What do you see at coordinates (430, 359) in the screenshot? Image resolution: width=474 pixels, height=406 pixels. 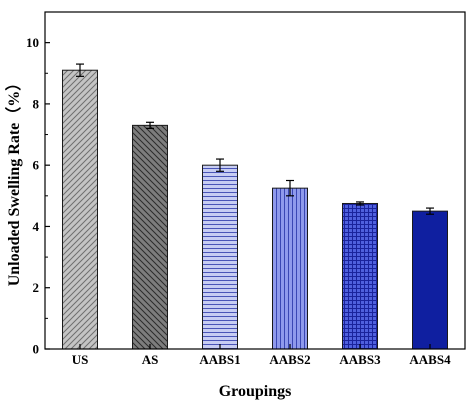 I see `x-tick-label: AABS4` at bounding box center [430, 359].